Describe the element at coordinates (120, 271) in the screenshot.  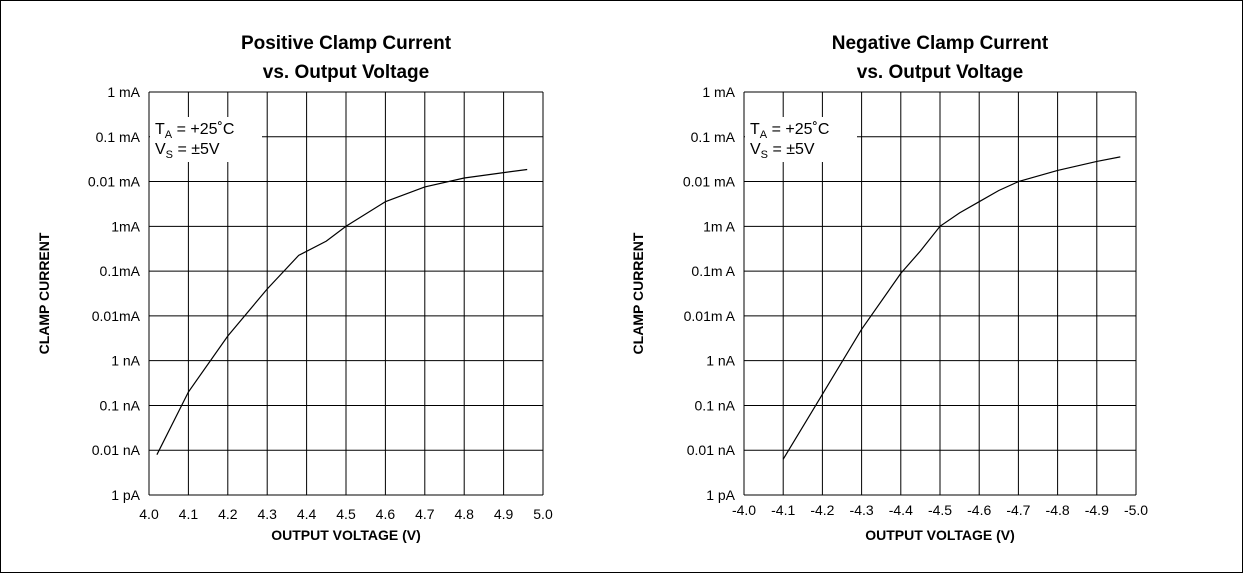
I see `y-tick-label: 0.1mA` at that location.